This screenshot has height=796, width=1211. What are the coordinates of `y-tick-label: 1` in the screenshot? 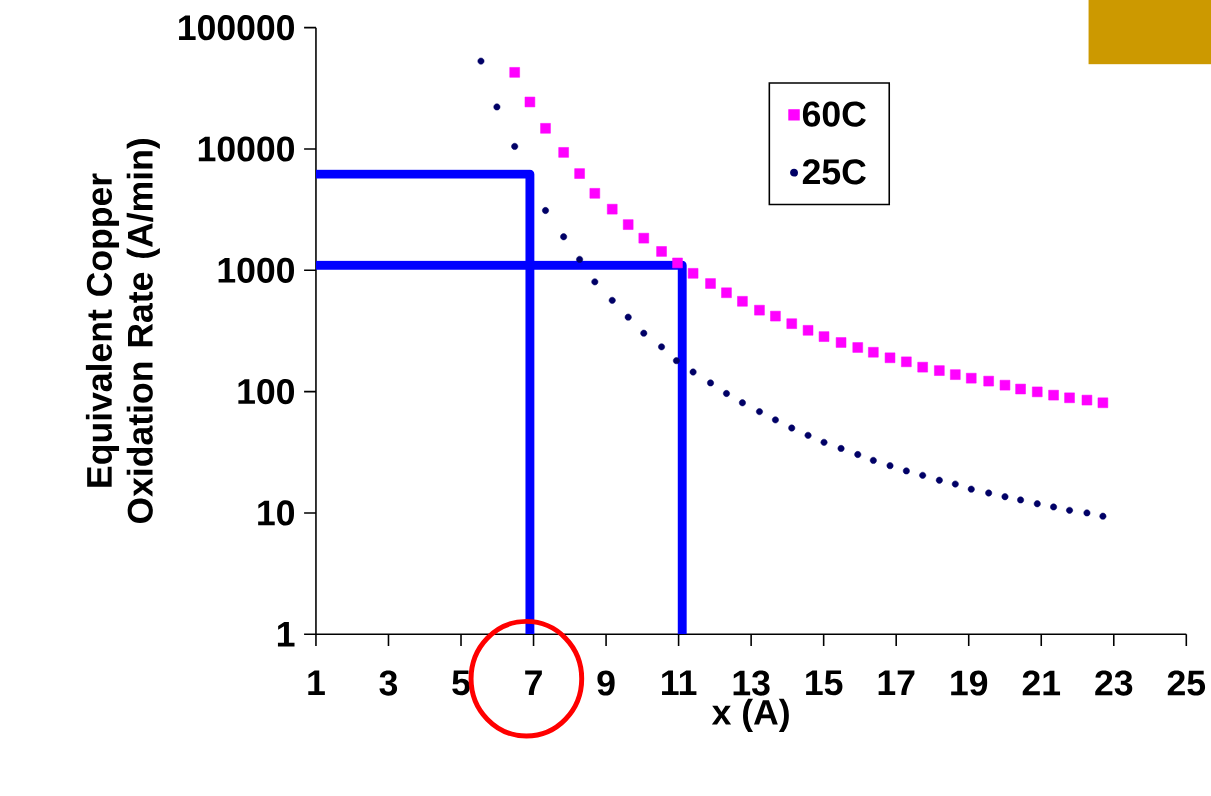 It's located at (286, 634).